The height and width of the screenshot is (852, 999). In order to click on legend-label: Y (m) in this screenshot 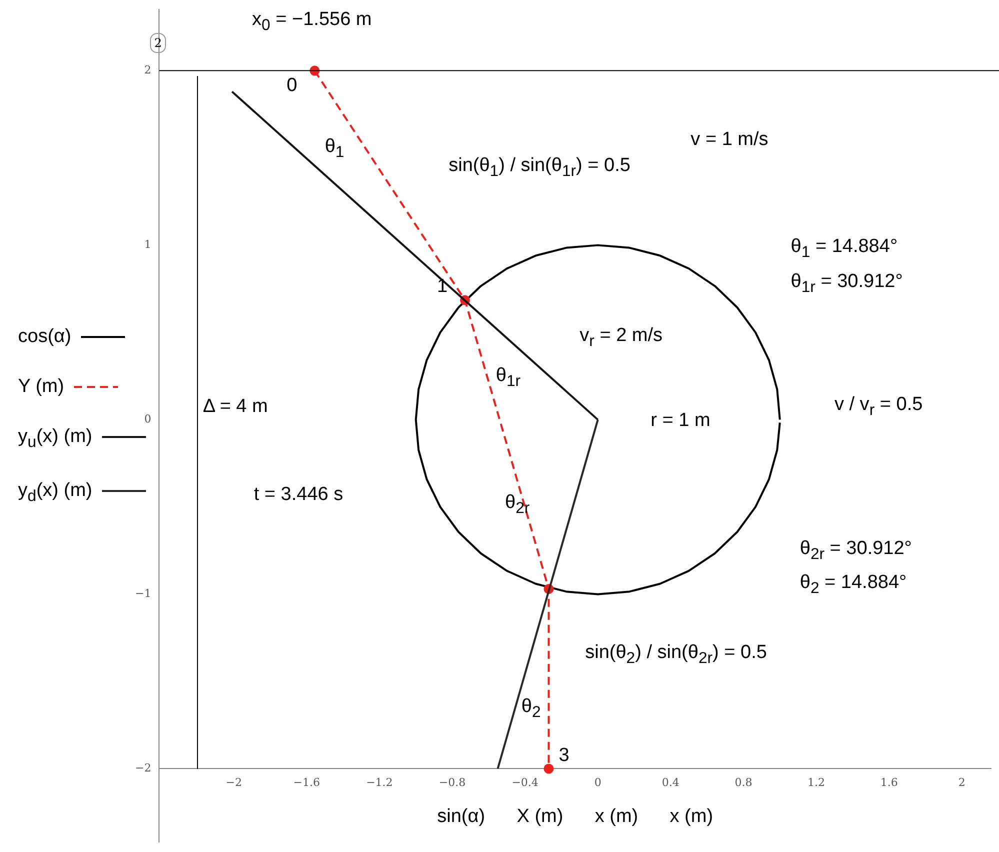, I will do `click(41, 386)`.